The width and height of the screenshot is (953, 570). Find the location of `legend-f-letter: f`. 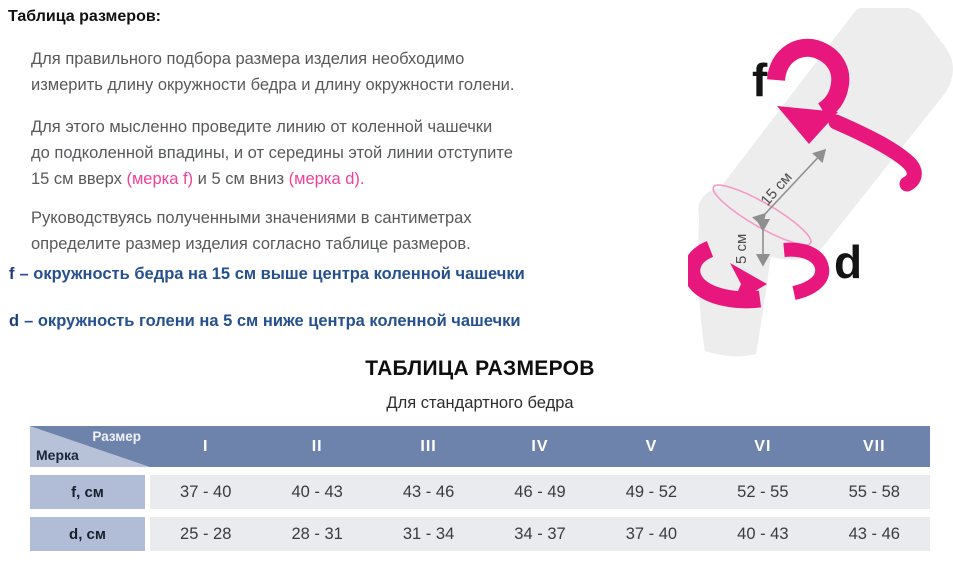

legend-f-letter: f is located at coordinates (12, 274).